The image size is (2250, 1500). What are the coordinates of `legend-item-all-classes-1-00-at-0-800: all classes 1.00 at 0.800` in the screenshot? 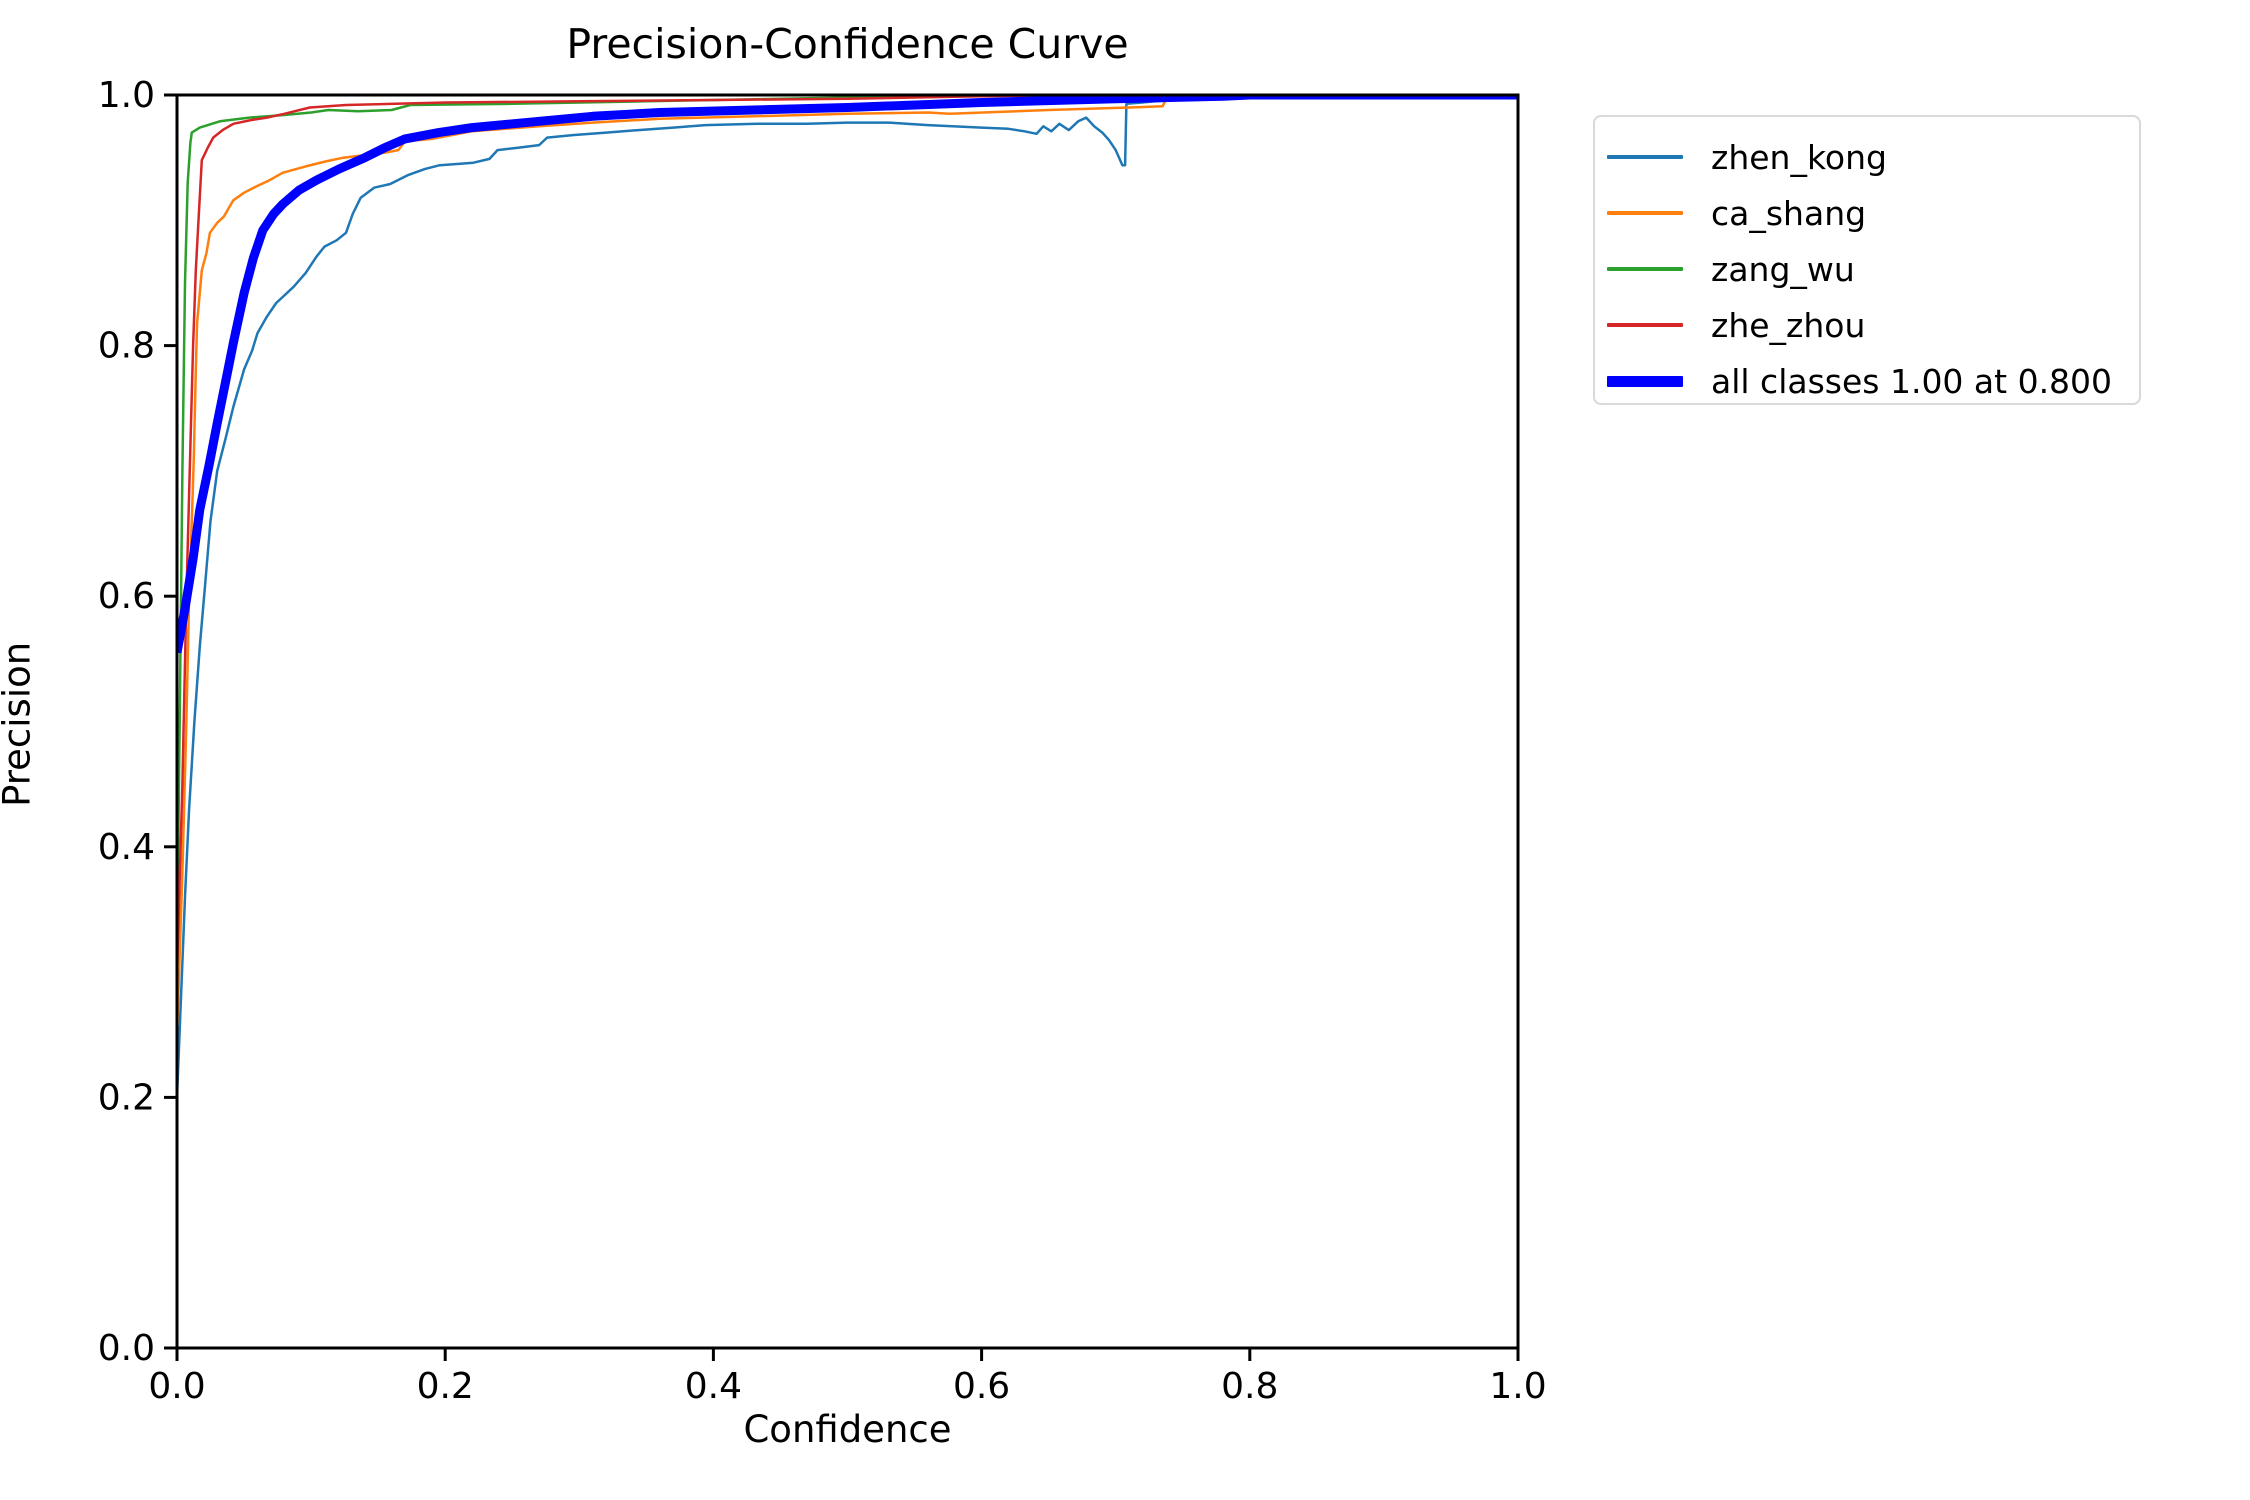 It's located at (1867, 381).